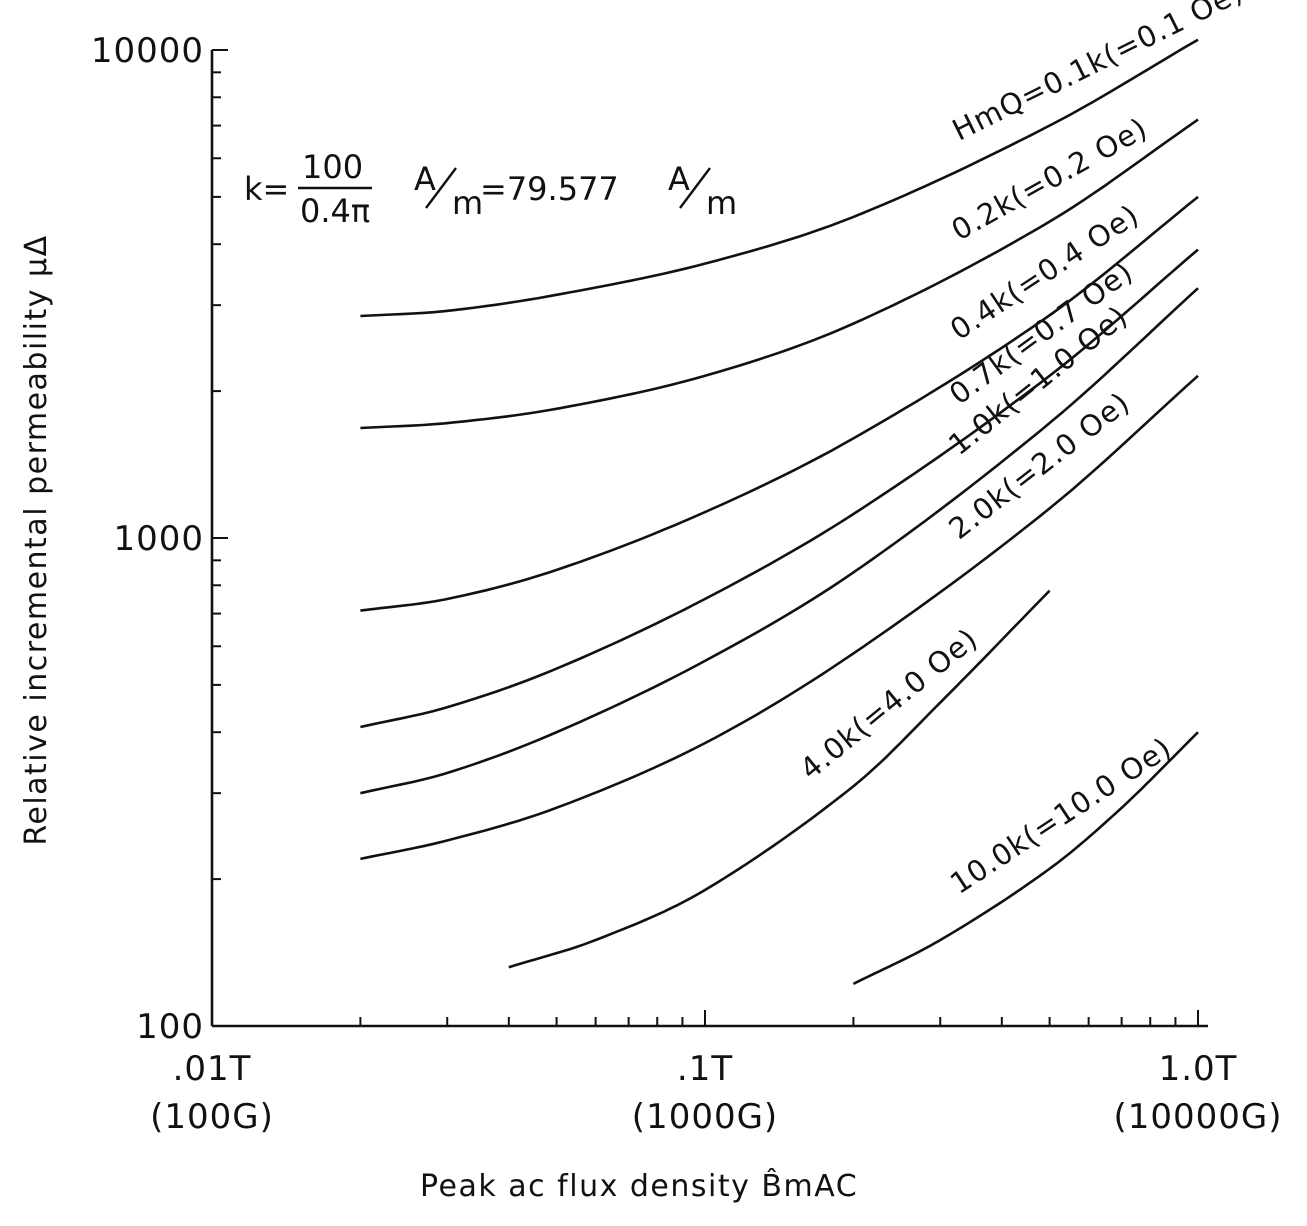 The image size is (1307, 1226). What do you see at coordinates (1061, 815) in the screenshot?
I see `curve-label-8: 10.0k(=10.0 Oe)` at bounding box center [1061, 815].